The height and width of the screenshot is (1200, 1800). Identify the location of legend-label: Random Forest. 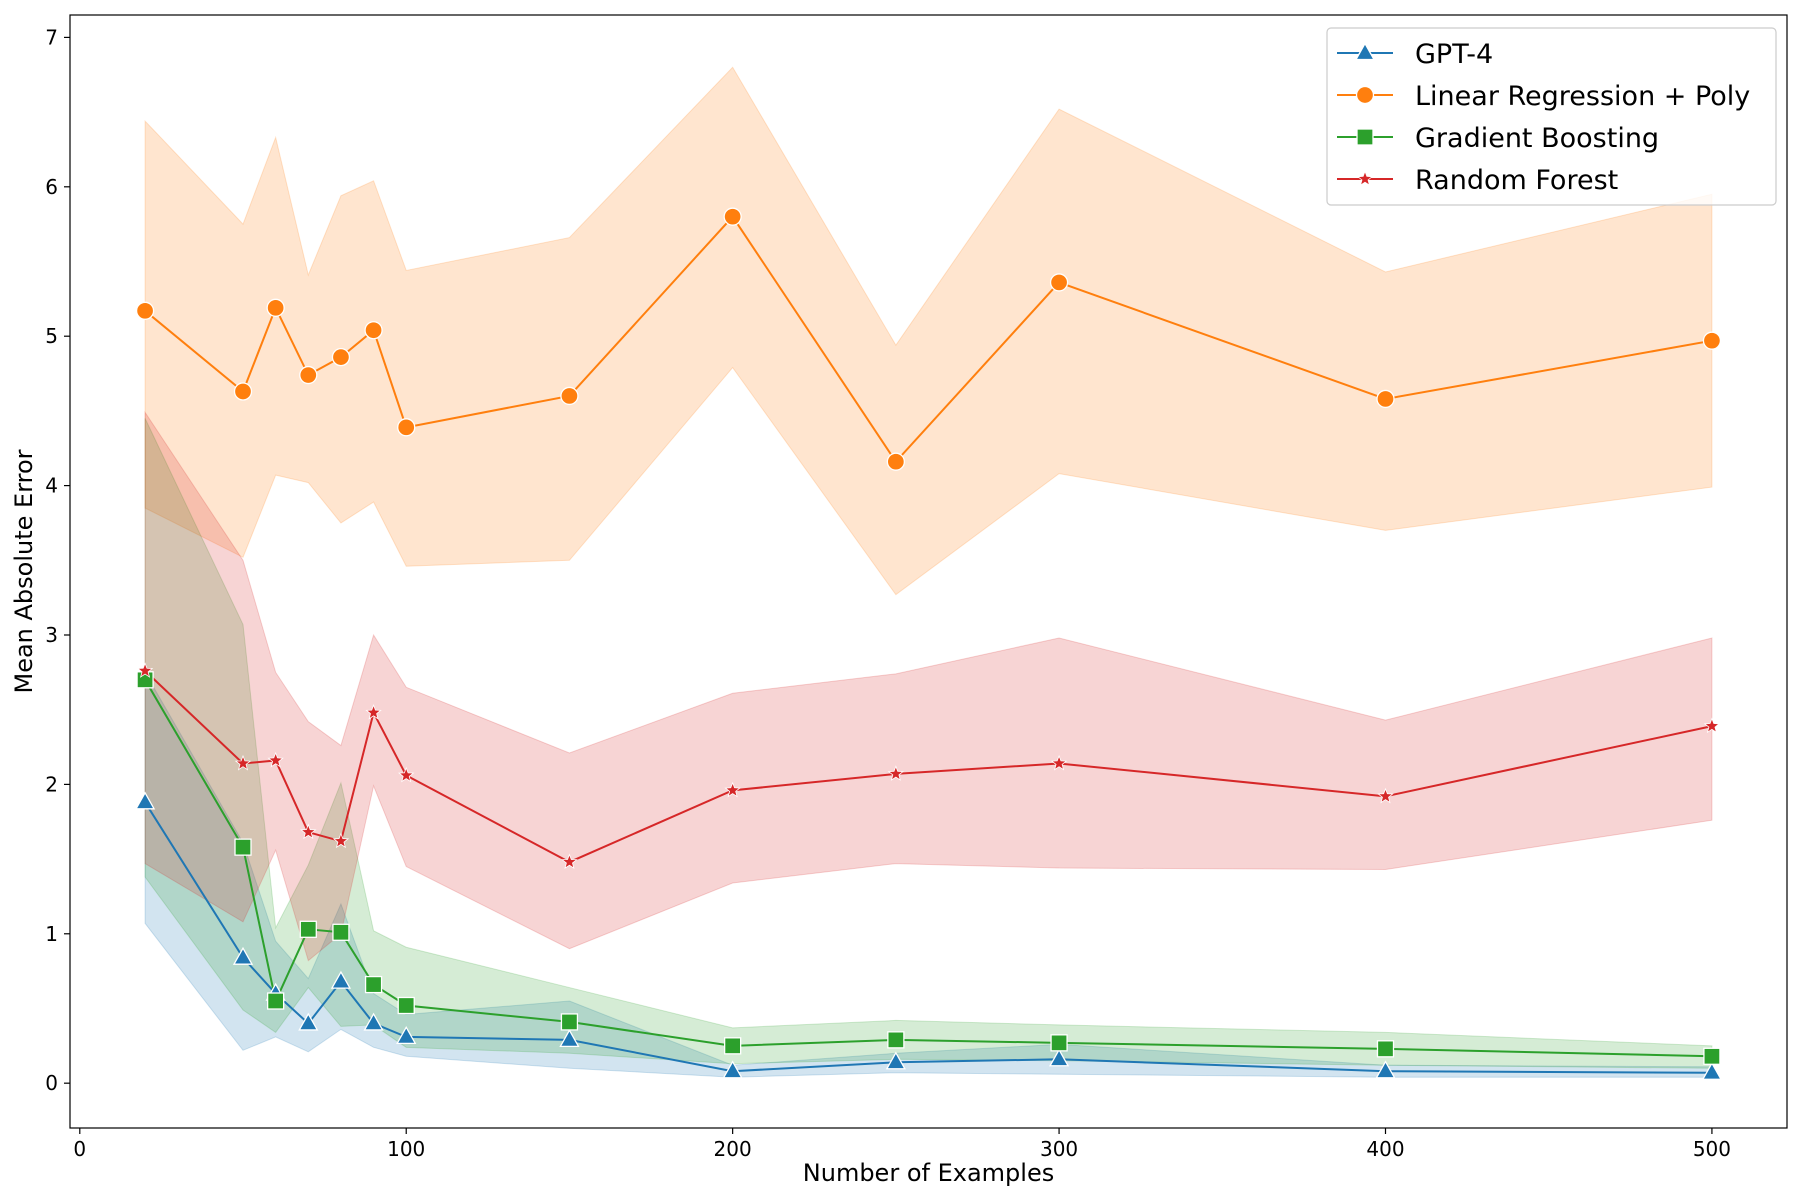
(1516, 180).